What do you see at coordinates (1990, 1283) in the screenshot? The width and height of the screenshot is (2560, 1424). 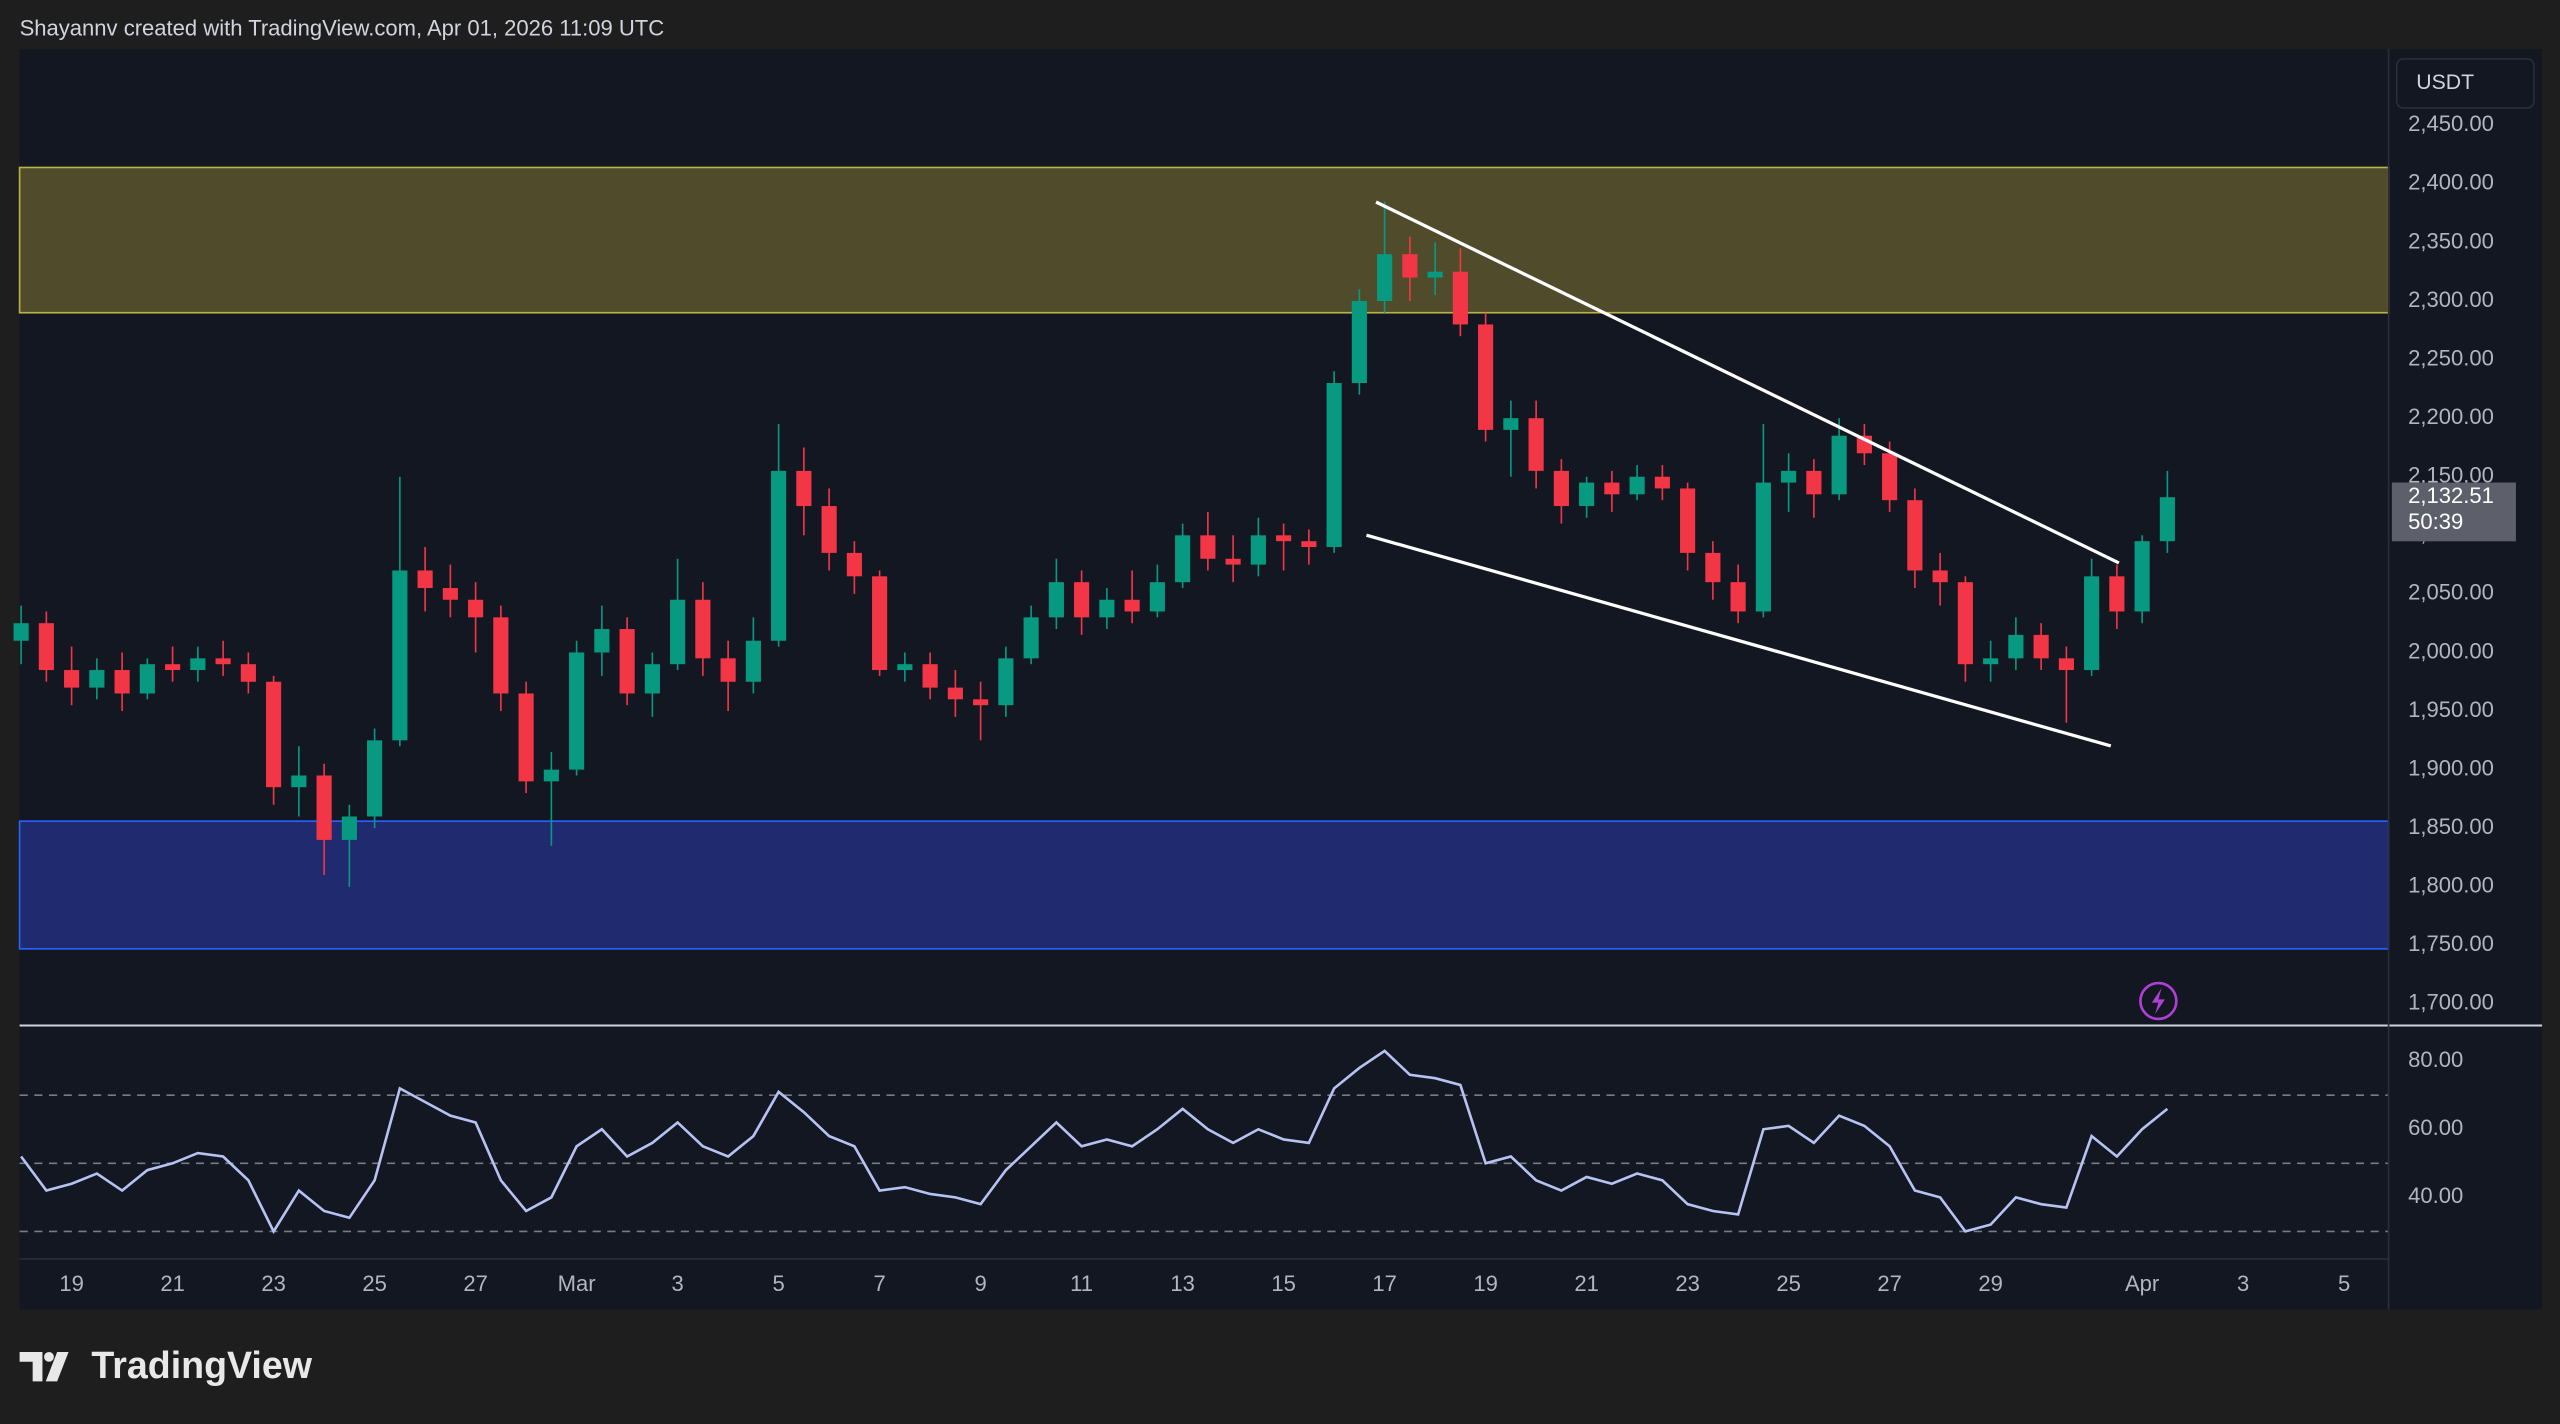 I see `x-tick-label: 29` at bounding box center [1990, 1283].